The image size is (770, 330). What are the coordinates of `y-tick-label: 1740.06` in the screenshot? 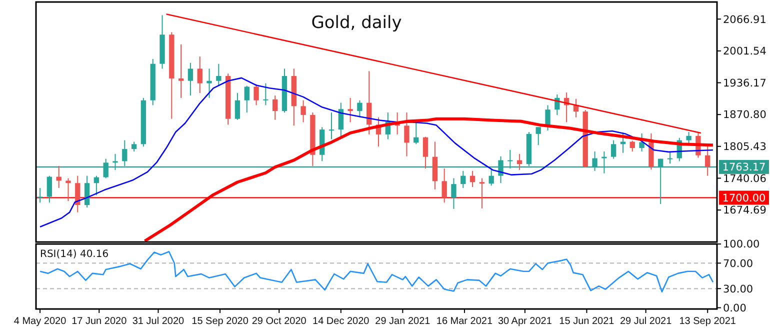 It's located at (745, 178).